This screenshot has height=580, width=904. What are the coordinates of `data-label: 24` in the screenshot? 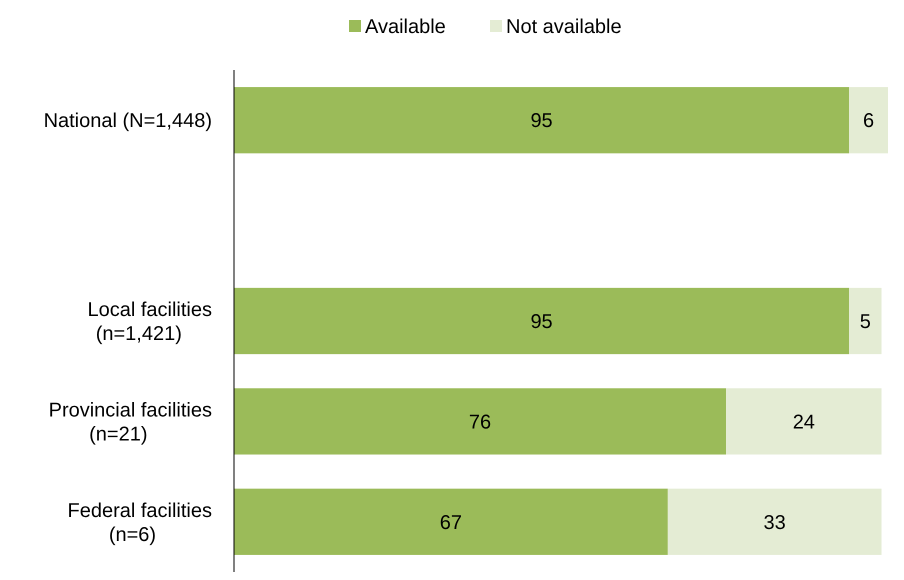 It's located at (803, 422).